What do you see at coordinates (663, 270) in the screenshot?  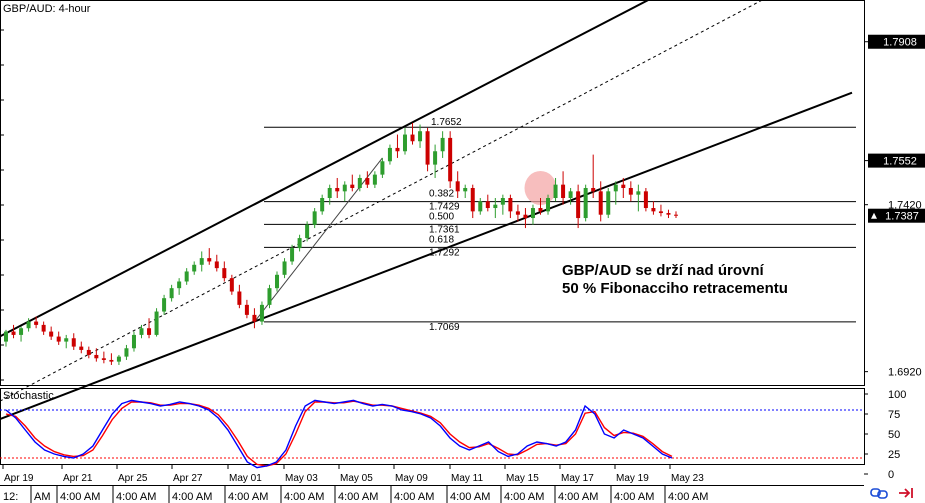 I see `annotation-line-1: GBP/AUD se drží nad úrovní` at bounding box center [663, 270].